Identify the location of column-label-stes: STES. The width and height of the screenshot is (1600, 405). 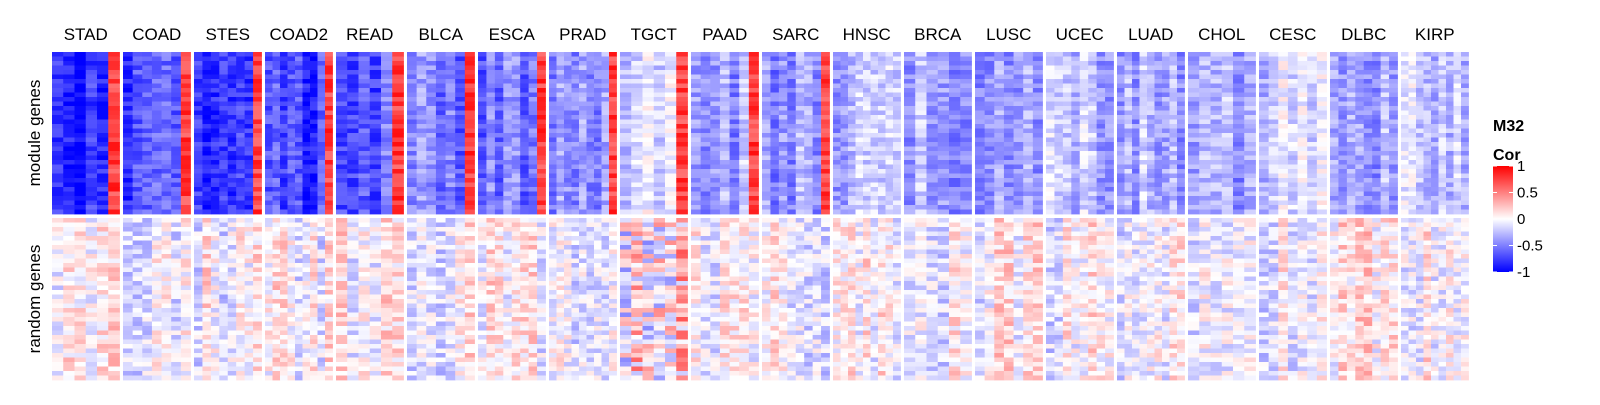
(228, 34).